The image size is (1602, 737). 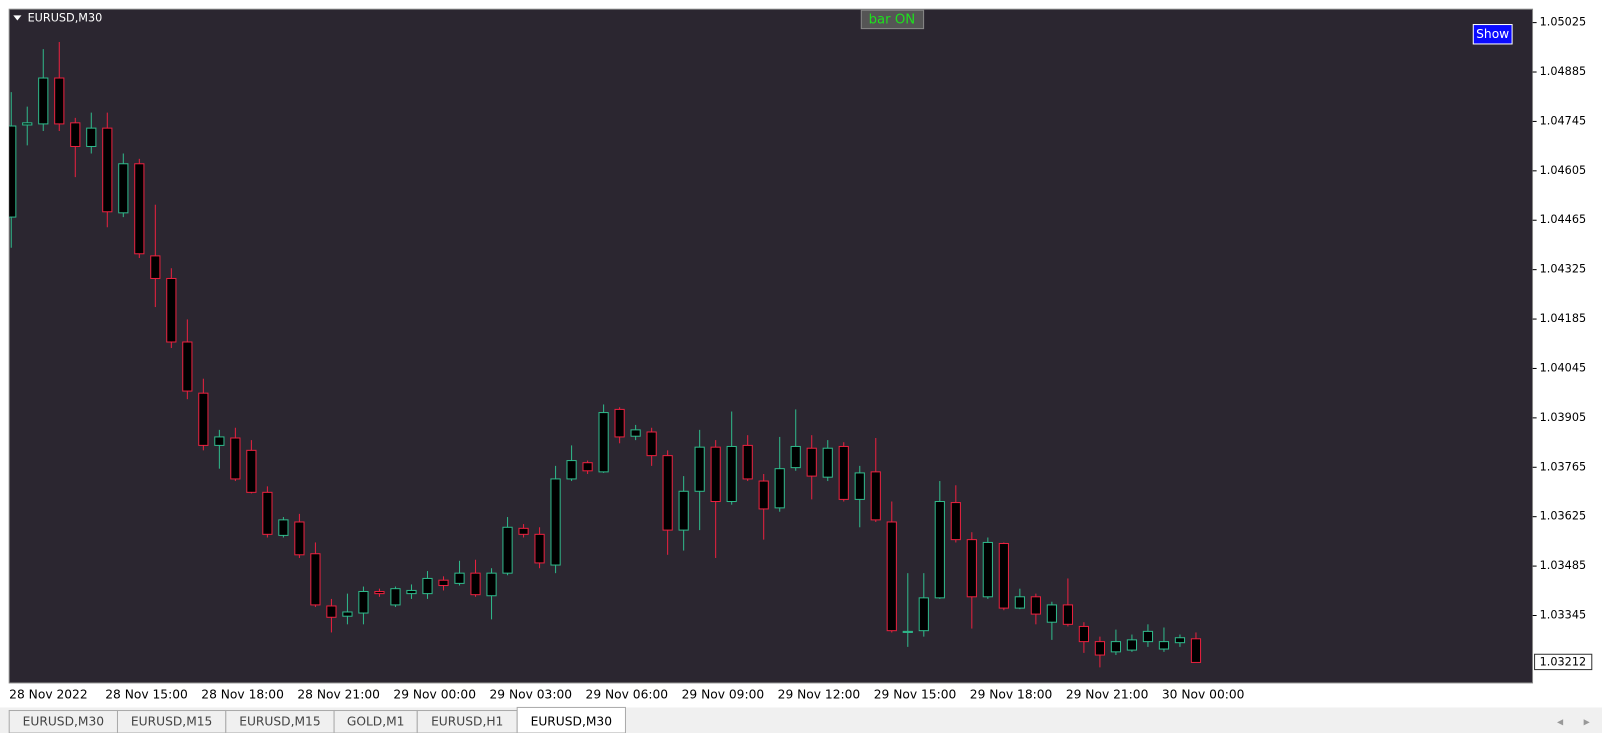 What do you see at coordinates (627, 695) in the screenshot?
I see `x-tick-label: 29 Nov 06:00` at bounding box center [627, 695].